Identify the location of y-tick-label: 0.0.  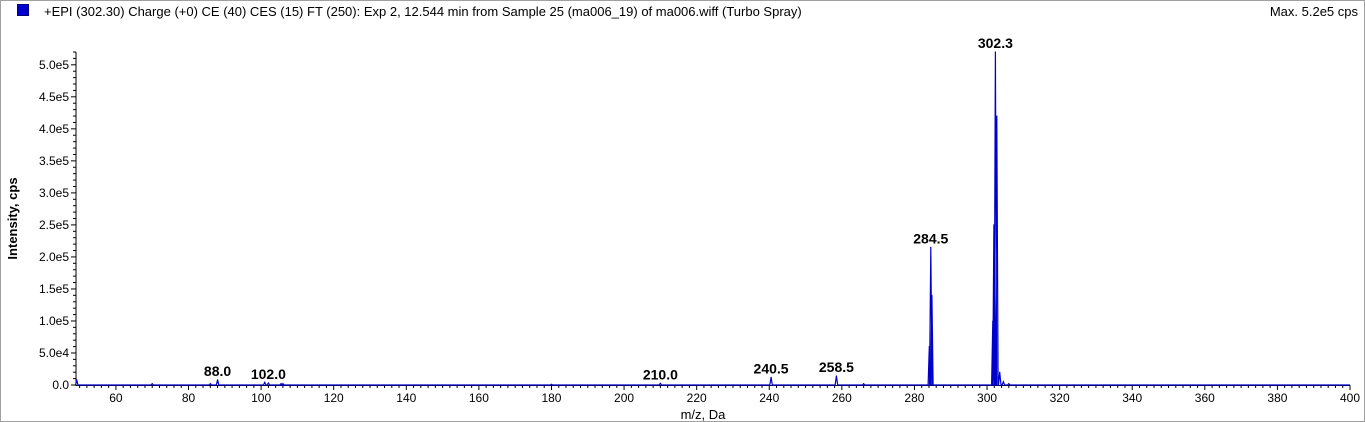
(60, 385).